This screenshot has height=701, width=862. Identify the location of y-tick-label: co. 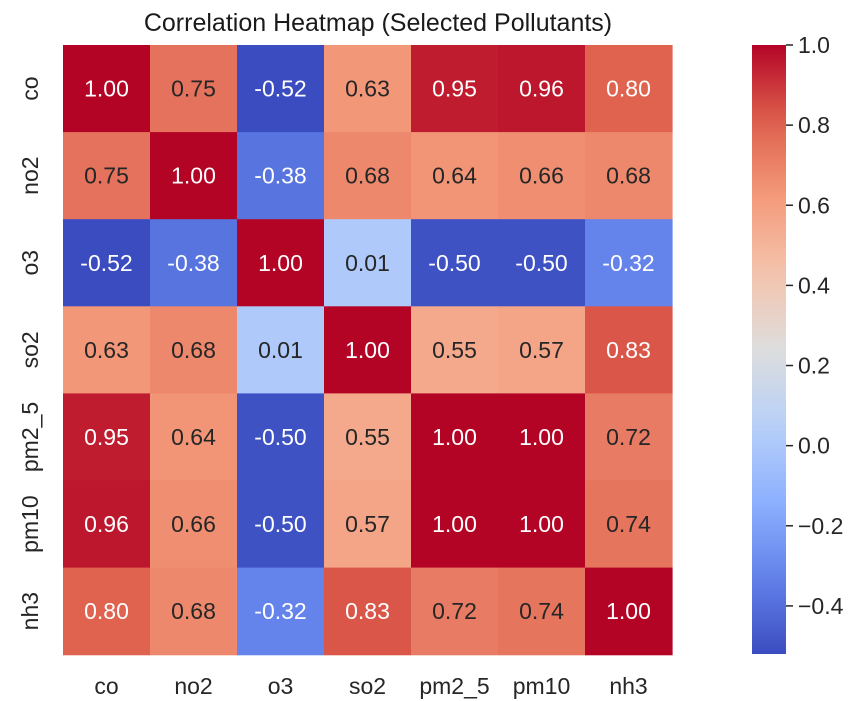
(30, 88).